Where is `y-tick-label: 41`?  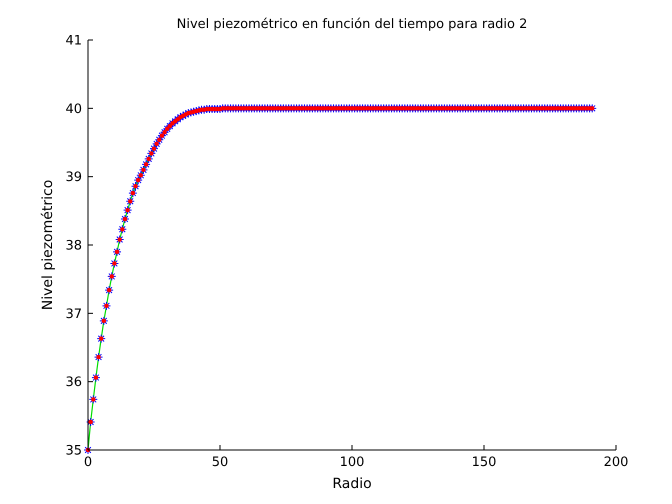 y-tick-label: 41 is located at coordinates (73, 41).